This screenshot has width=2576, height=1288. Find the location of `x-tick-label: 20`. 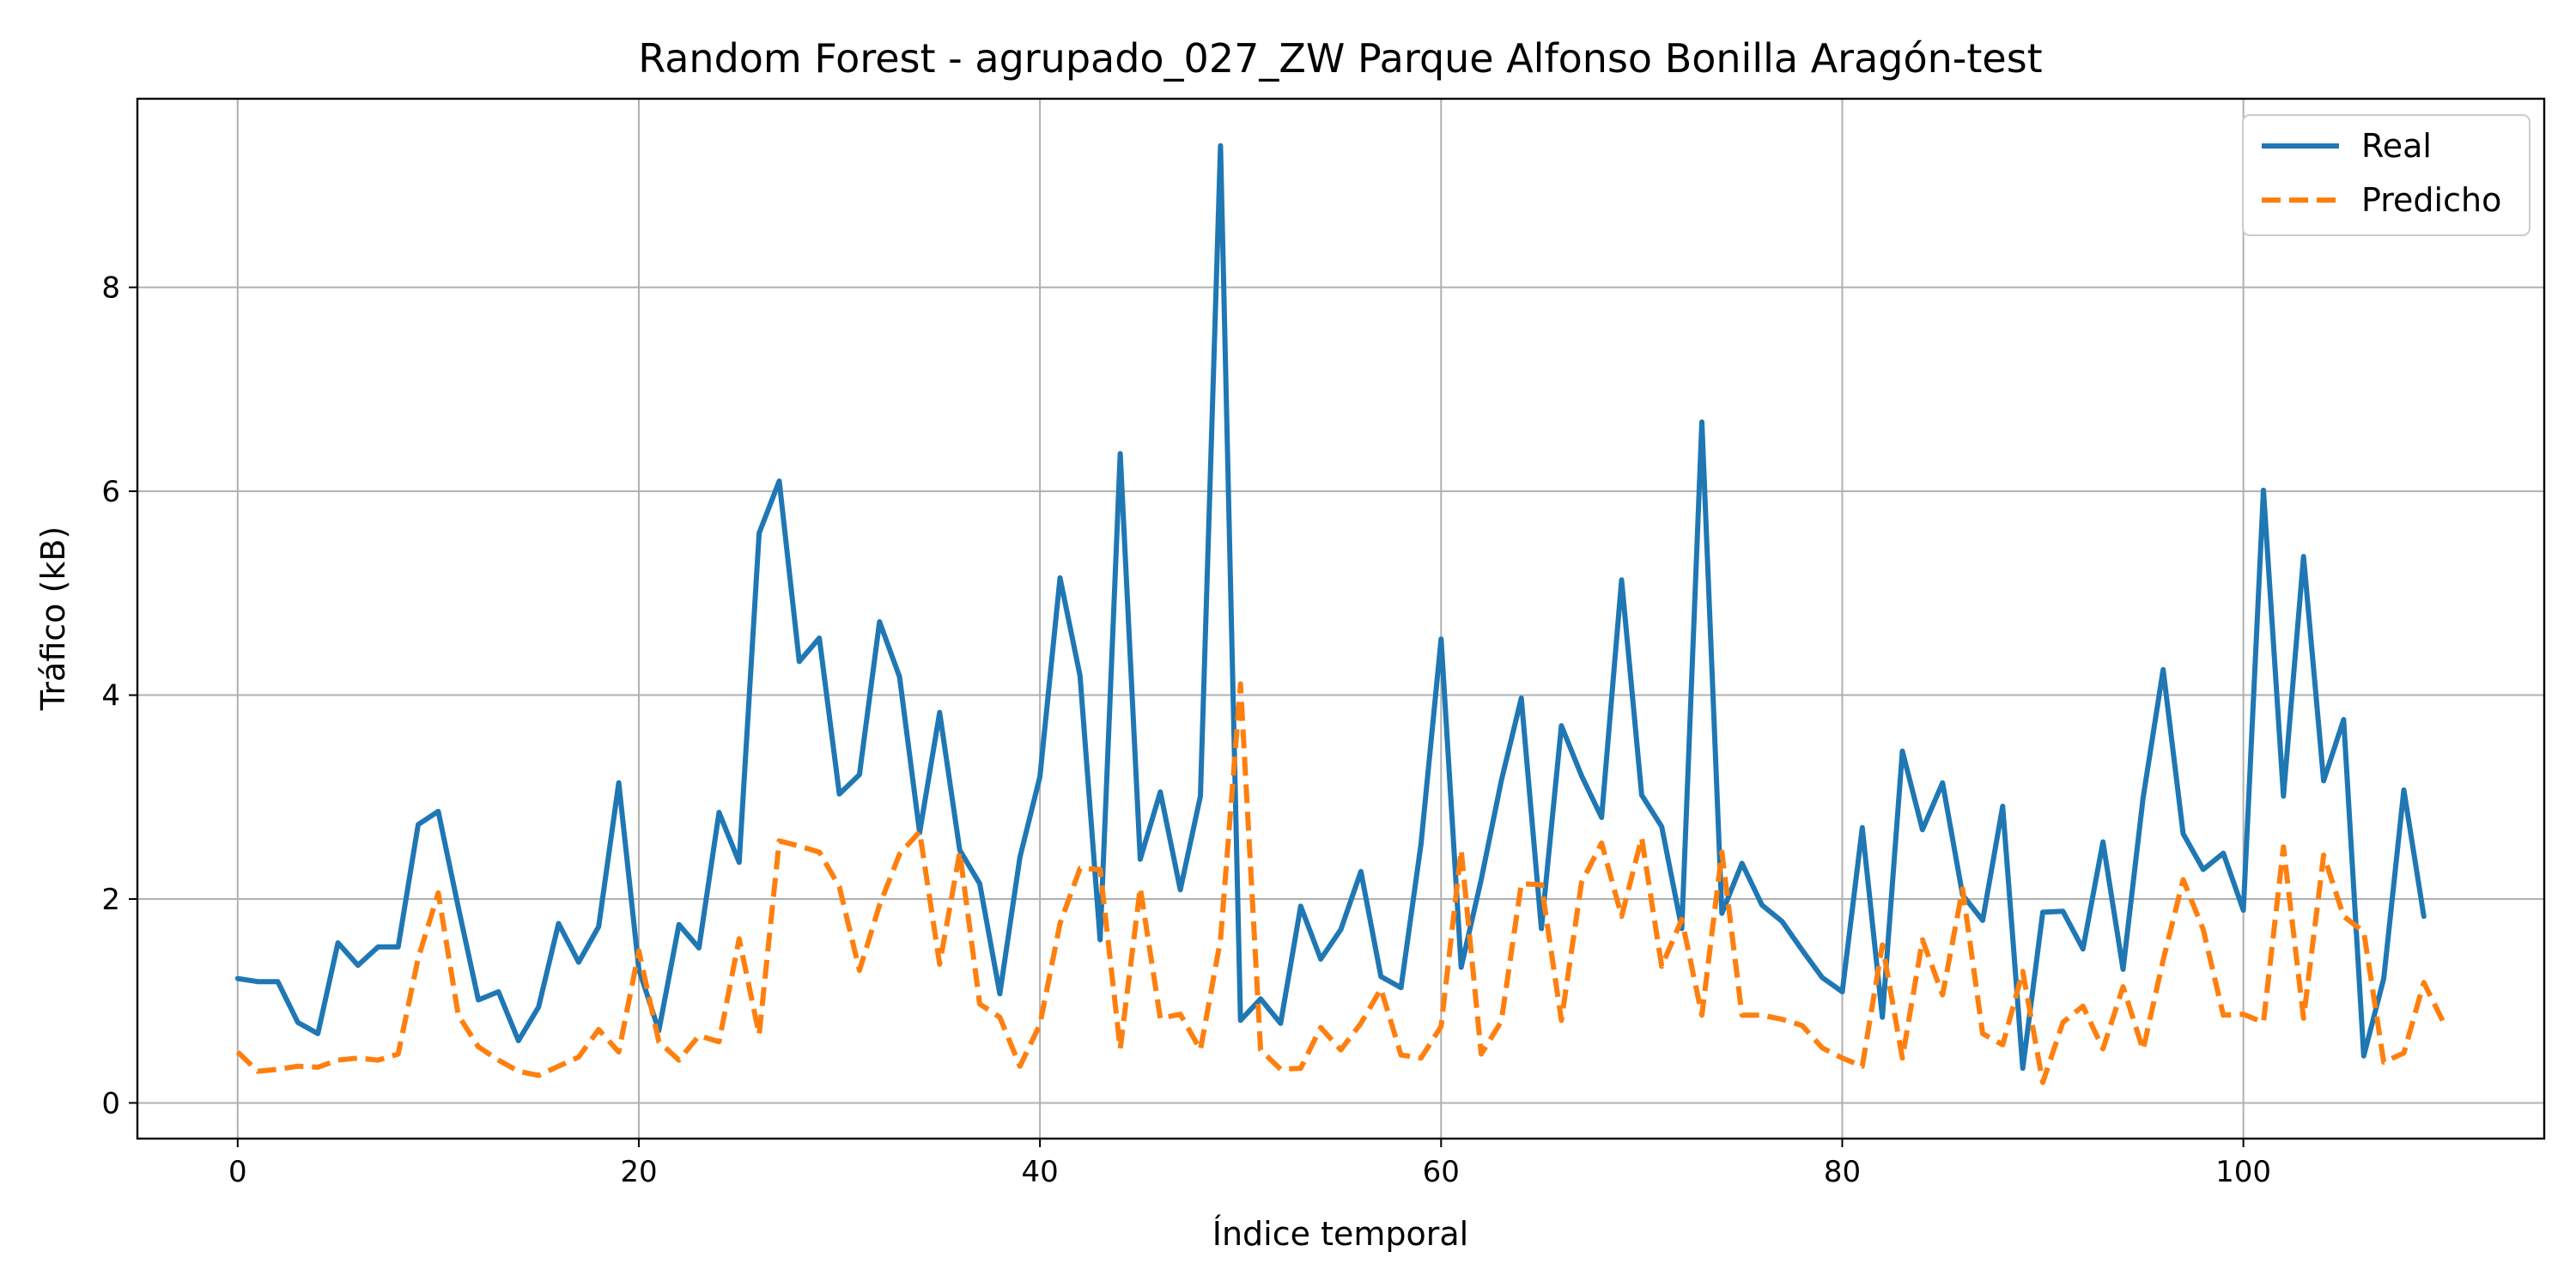

x-tick-label: 20 is located at coordinates (638, 1172).